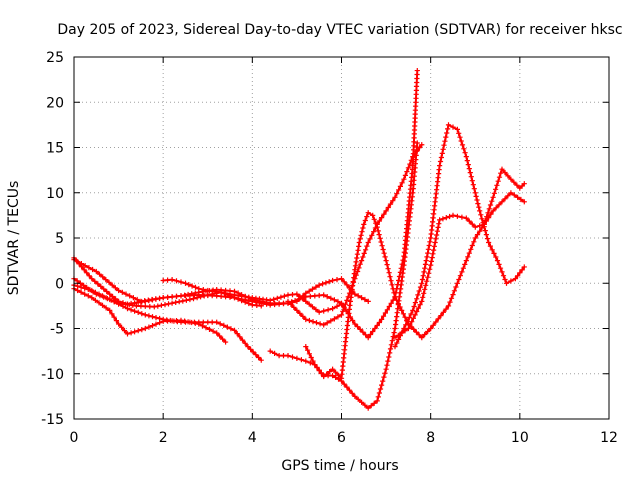 This screenshot has height=480, width=640. I want to click on y-tick-label: 5, so click(59, 239).